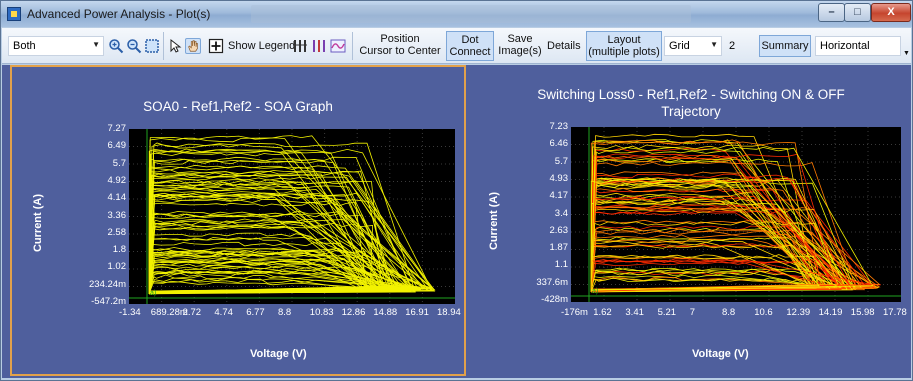  I want to click on toolbar-separator, so click(352, 46).